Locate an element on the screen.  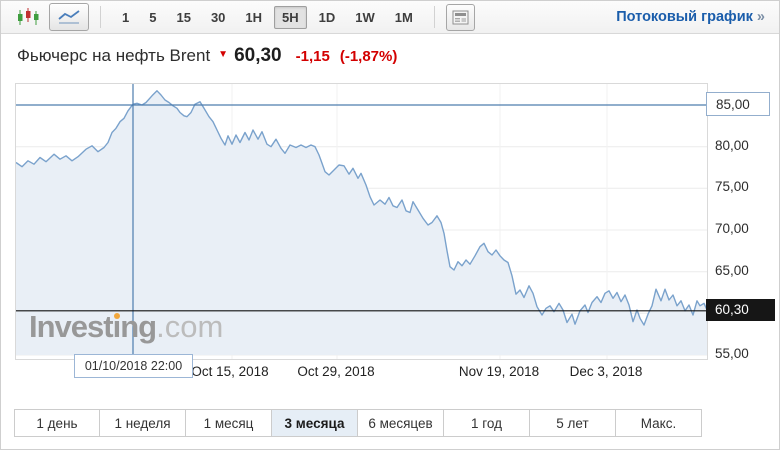
interval-button-1H: 1H is located at coordinates (254, 17).